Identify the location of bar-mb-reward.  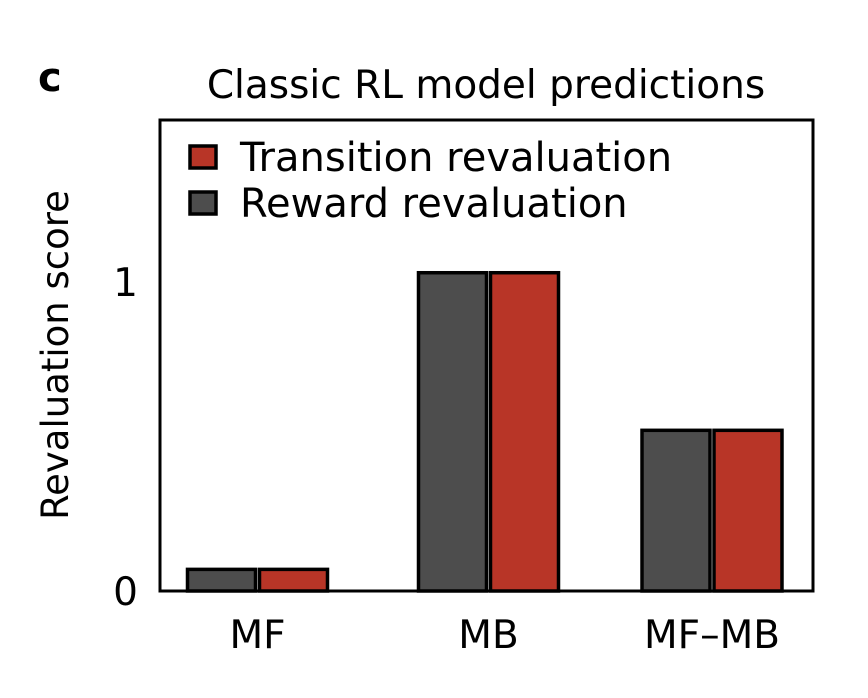
(452, 431).